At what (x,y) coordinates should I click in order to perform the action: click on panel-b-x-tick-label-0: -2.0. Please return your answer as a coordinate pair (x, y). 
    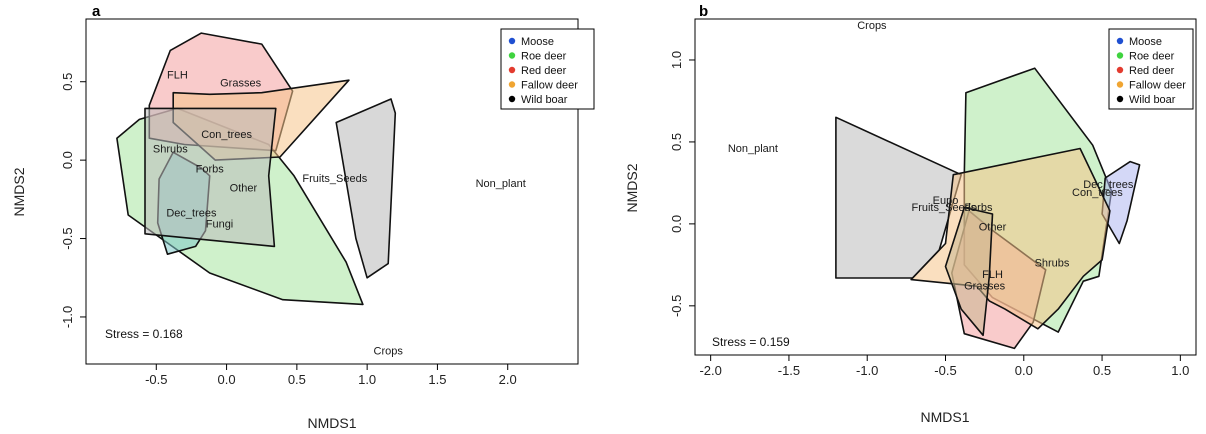
    Looking at the image, I should click on (710, 370).